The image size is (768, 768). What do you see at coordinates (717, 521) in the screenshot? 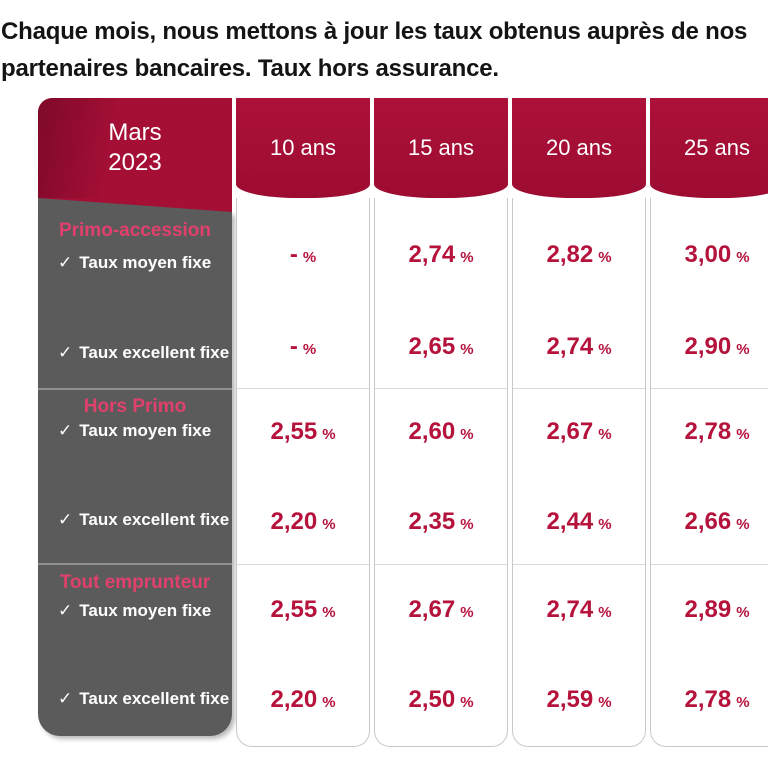
I see `value-cell: 2,66%` at bounding box center [717, 521].